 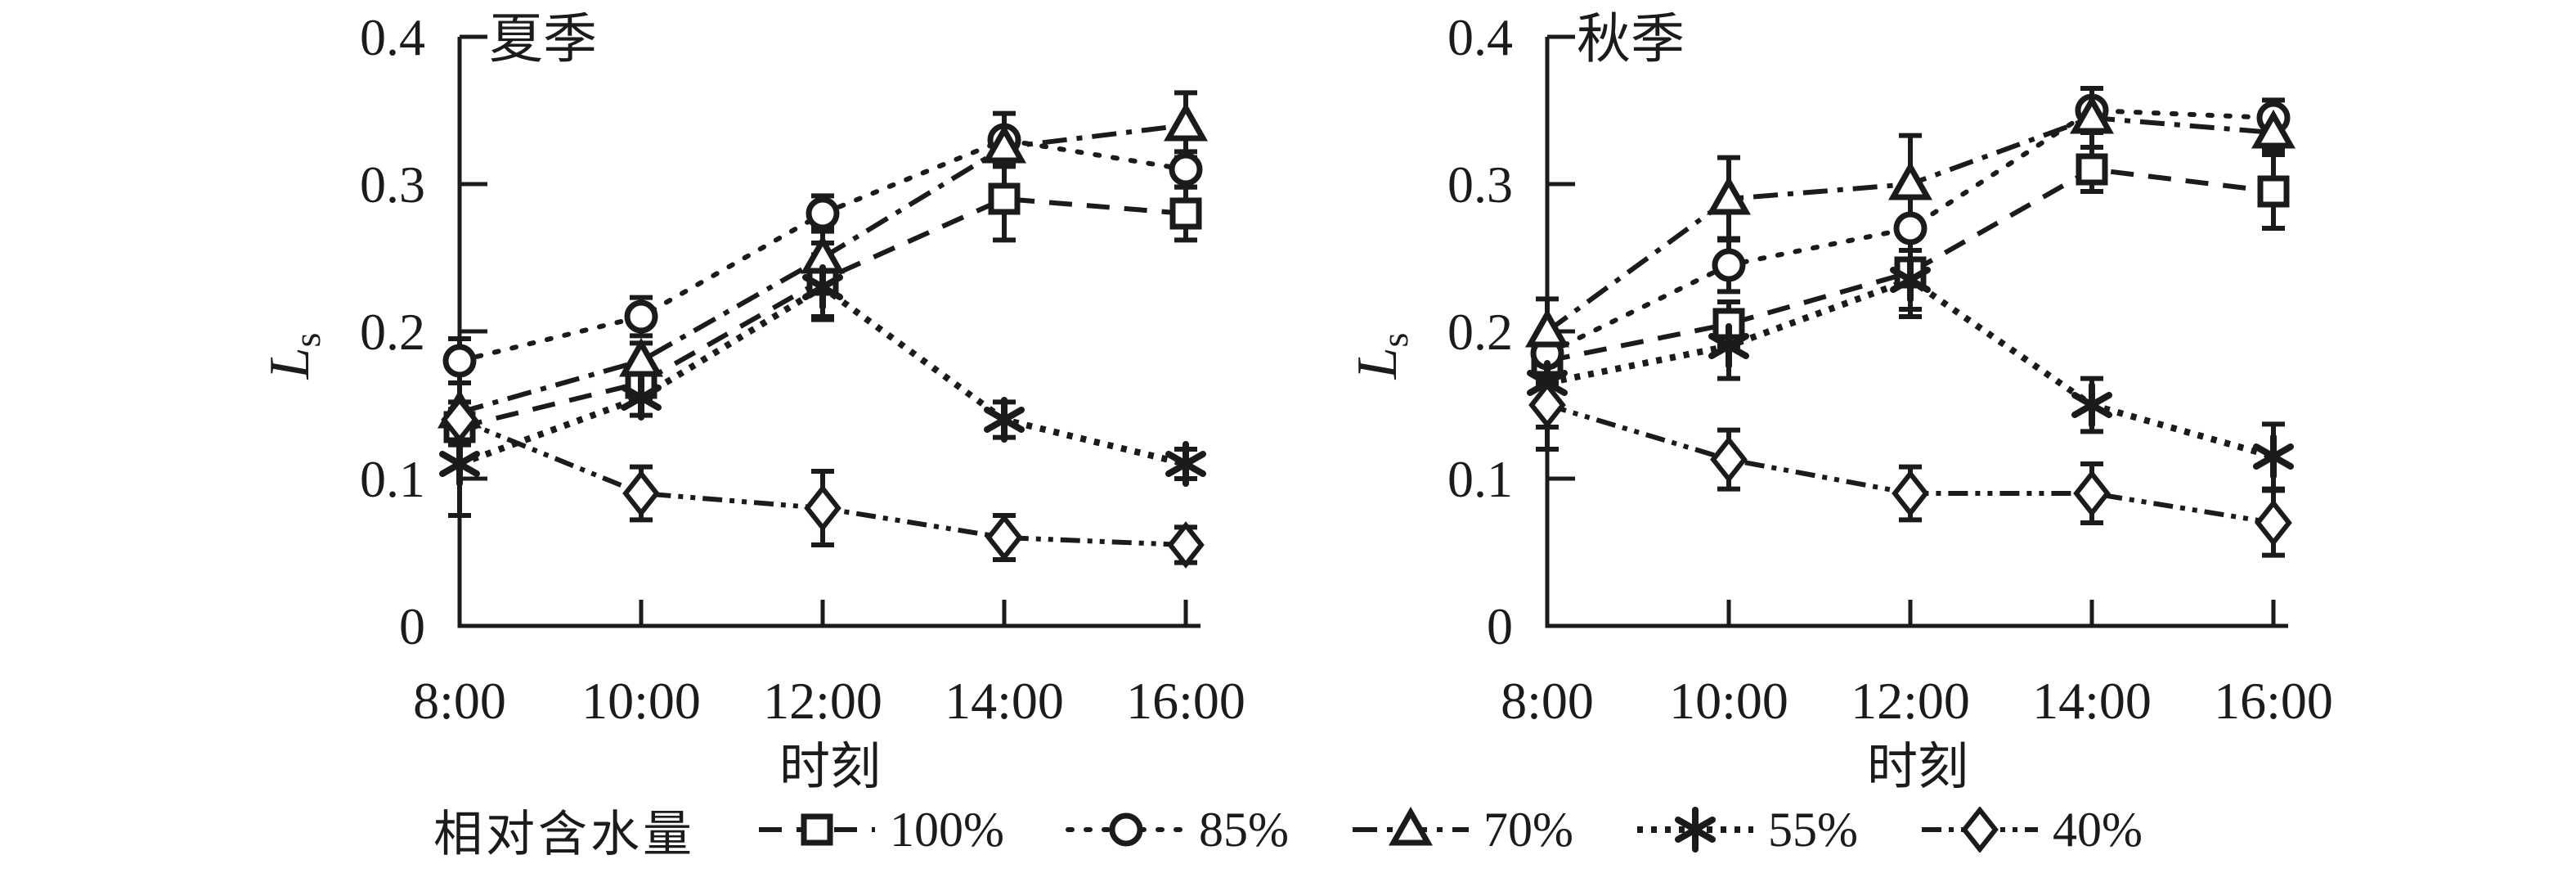 What do you see at coordinates (2098, 830) in the screenshot?
I see `legend-item-label: 40%` at bounding box center [2098, 830].